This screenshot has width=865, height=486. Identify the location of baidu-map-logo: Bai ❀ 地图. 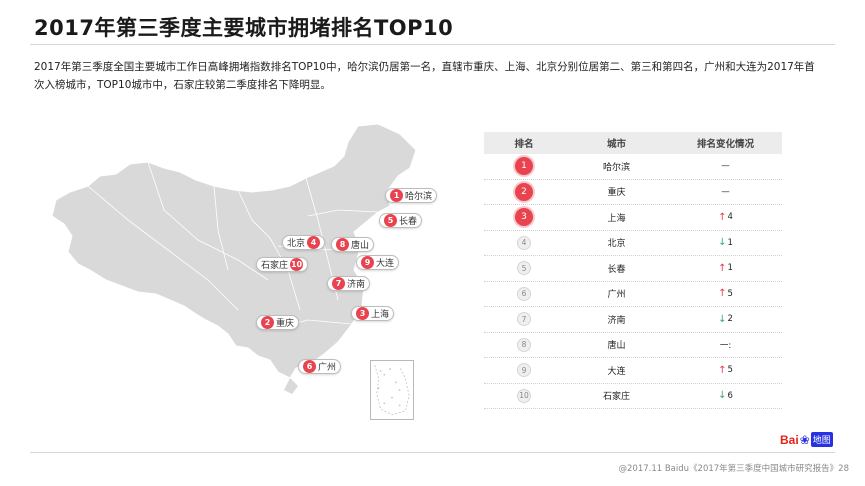
(806, 439).